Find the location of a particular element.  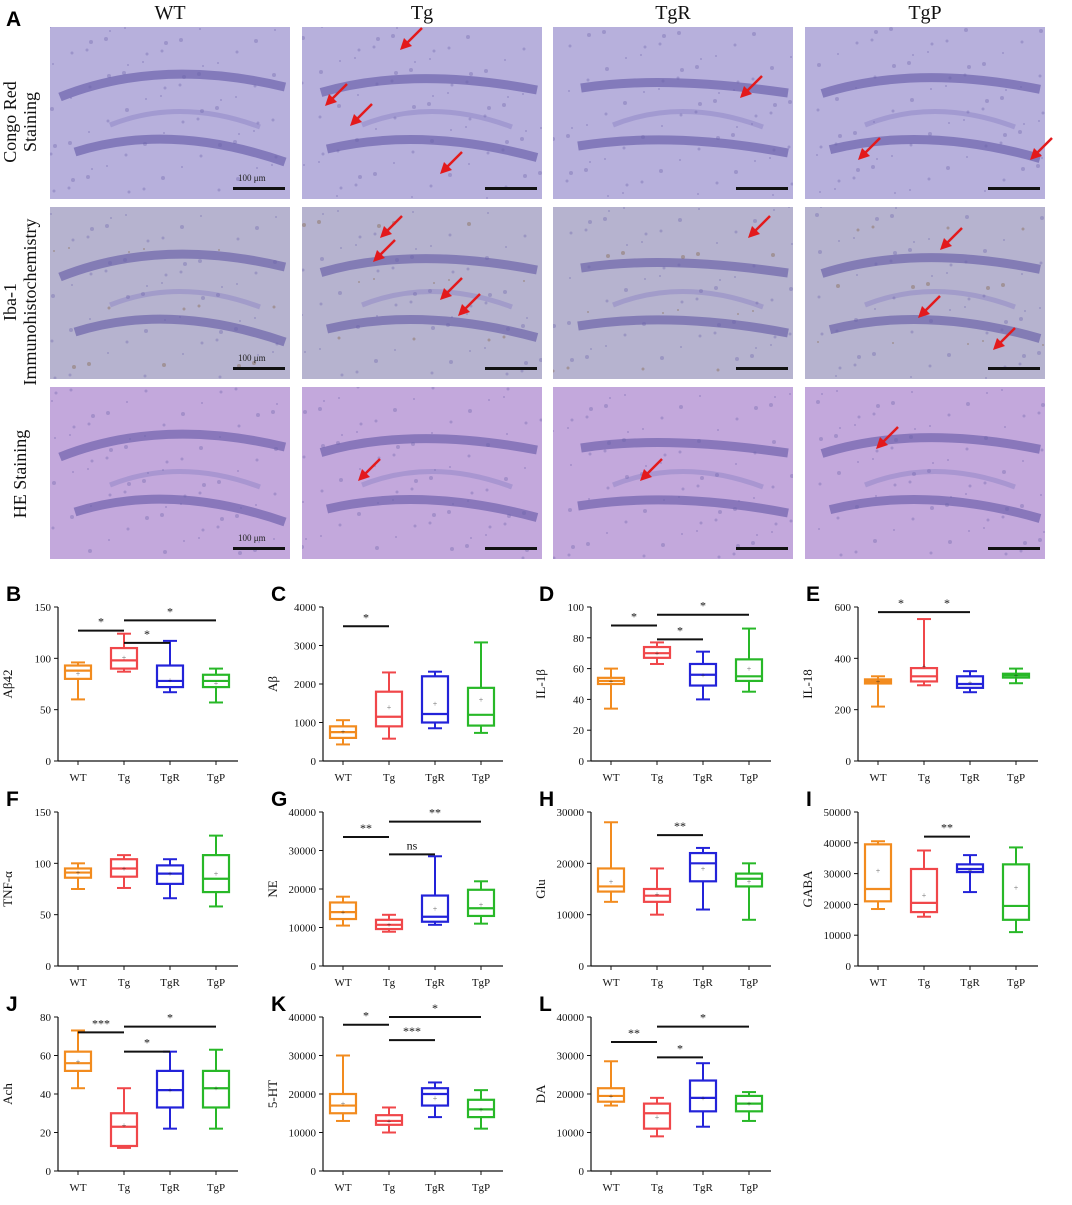

panel-letter: K is located at coordinates (279, 1004).